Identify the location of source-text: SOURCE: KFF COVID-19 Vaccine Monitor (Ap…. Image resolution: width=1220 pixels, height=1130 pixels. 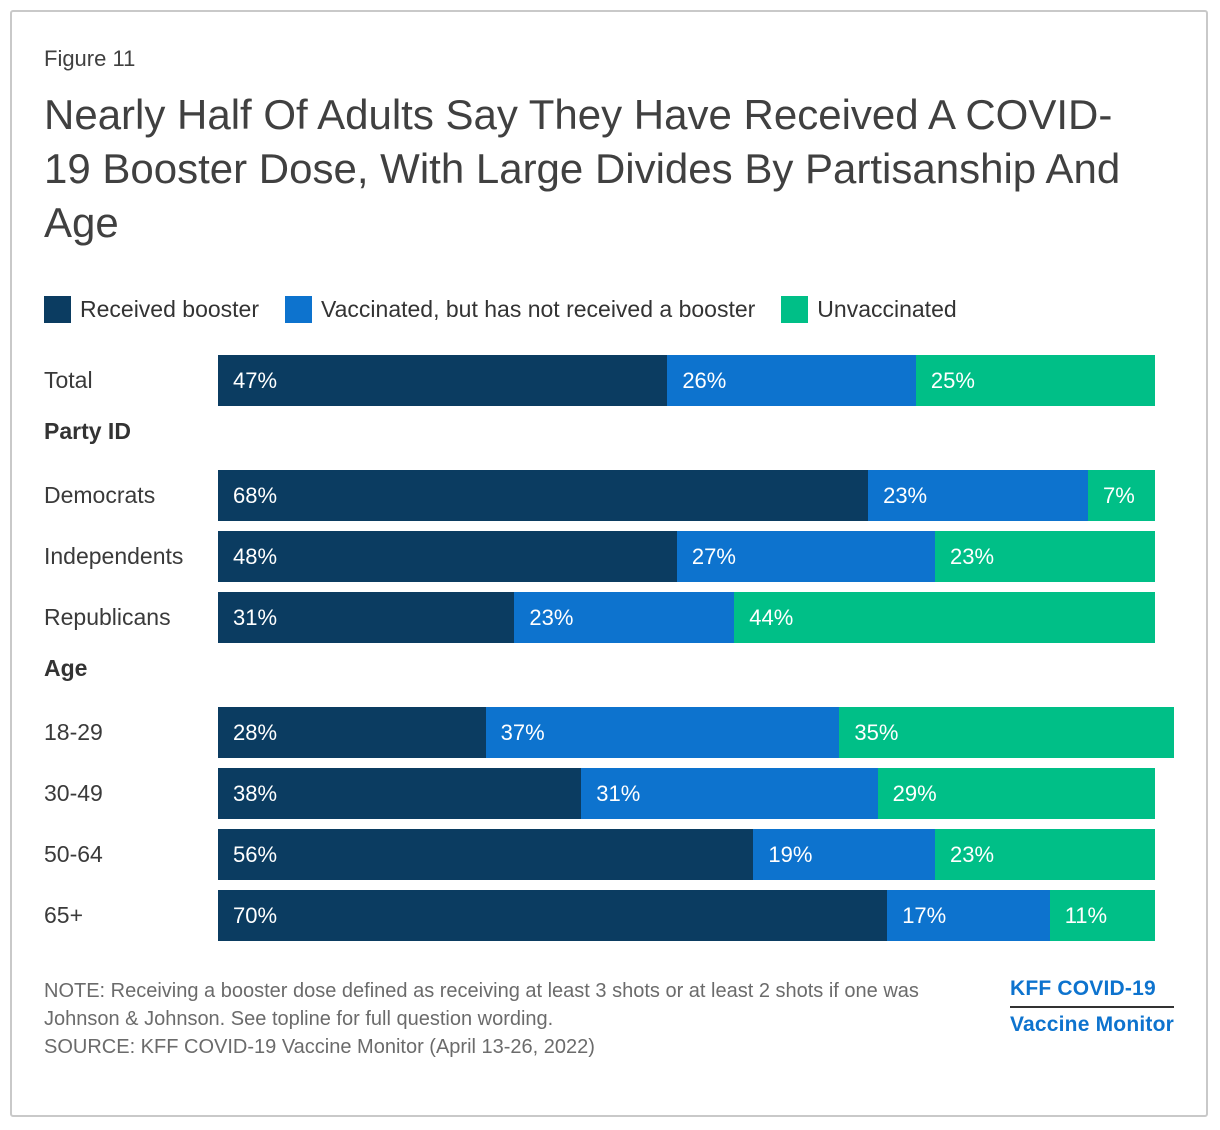
(319, 1047).